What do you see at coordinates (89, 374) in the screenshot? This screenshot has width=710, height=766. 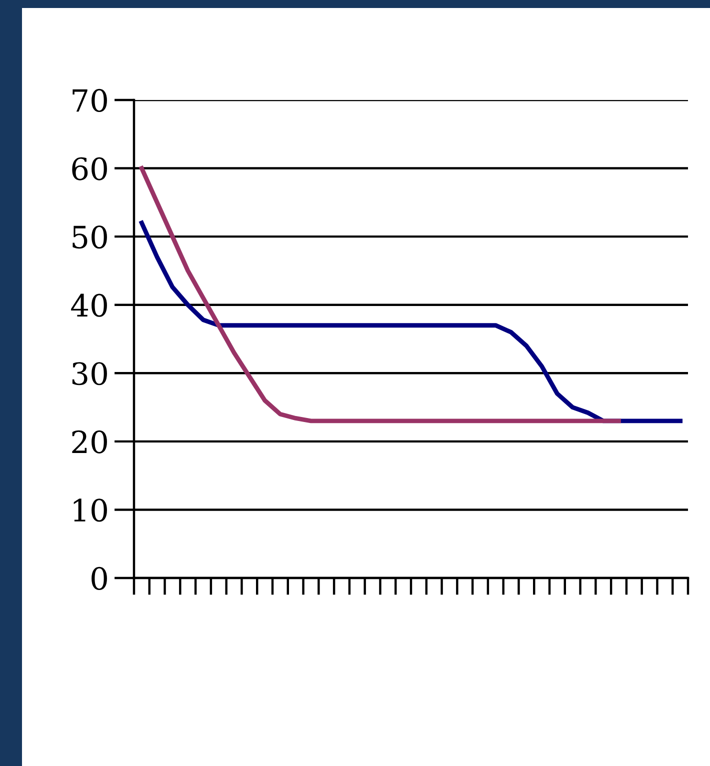 I see `y-tick-label: 30` at bounding box center [89, 374].